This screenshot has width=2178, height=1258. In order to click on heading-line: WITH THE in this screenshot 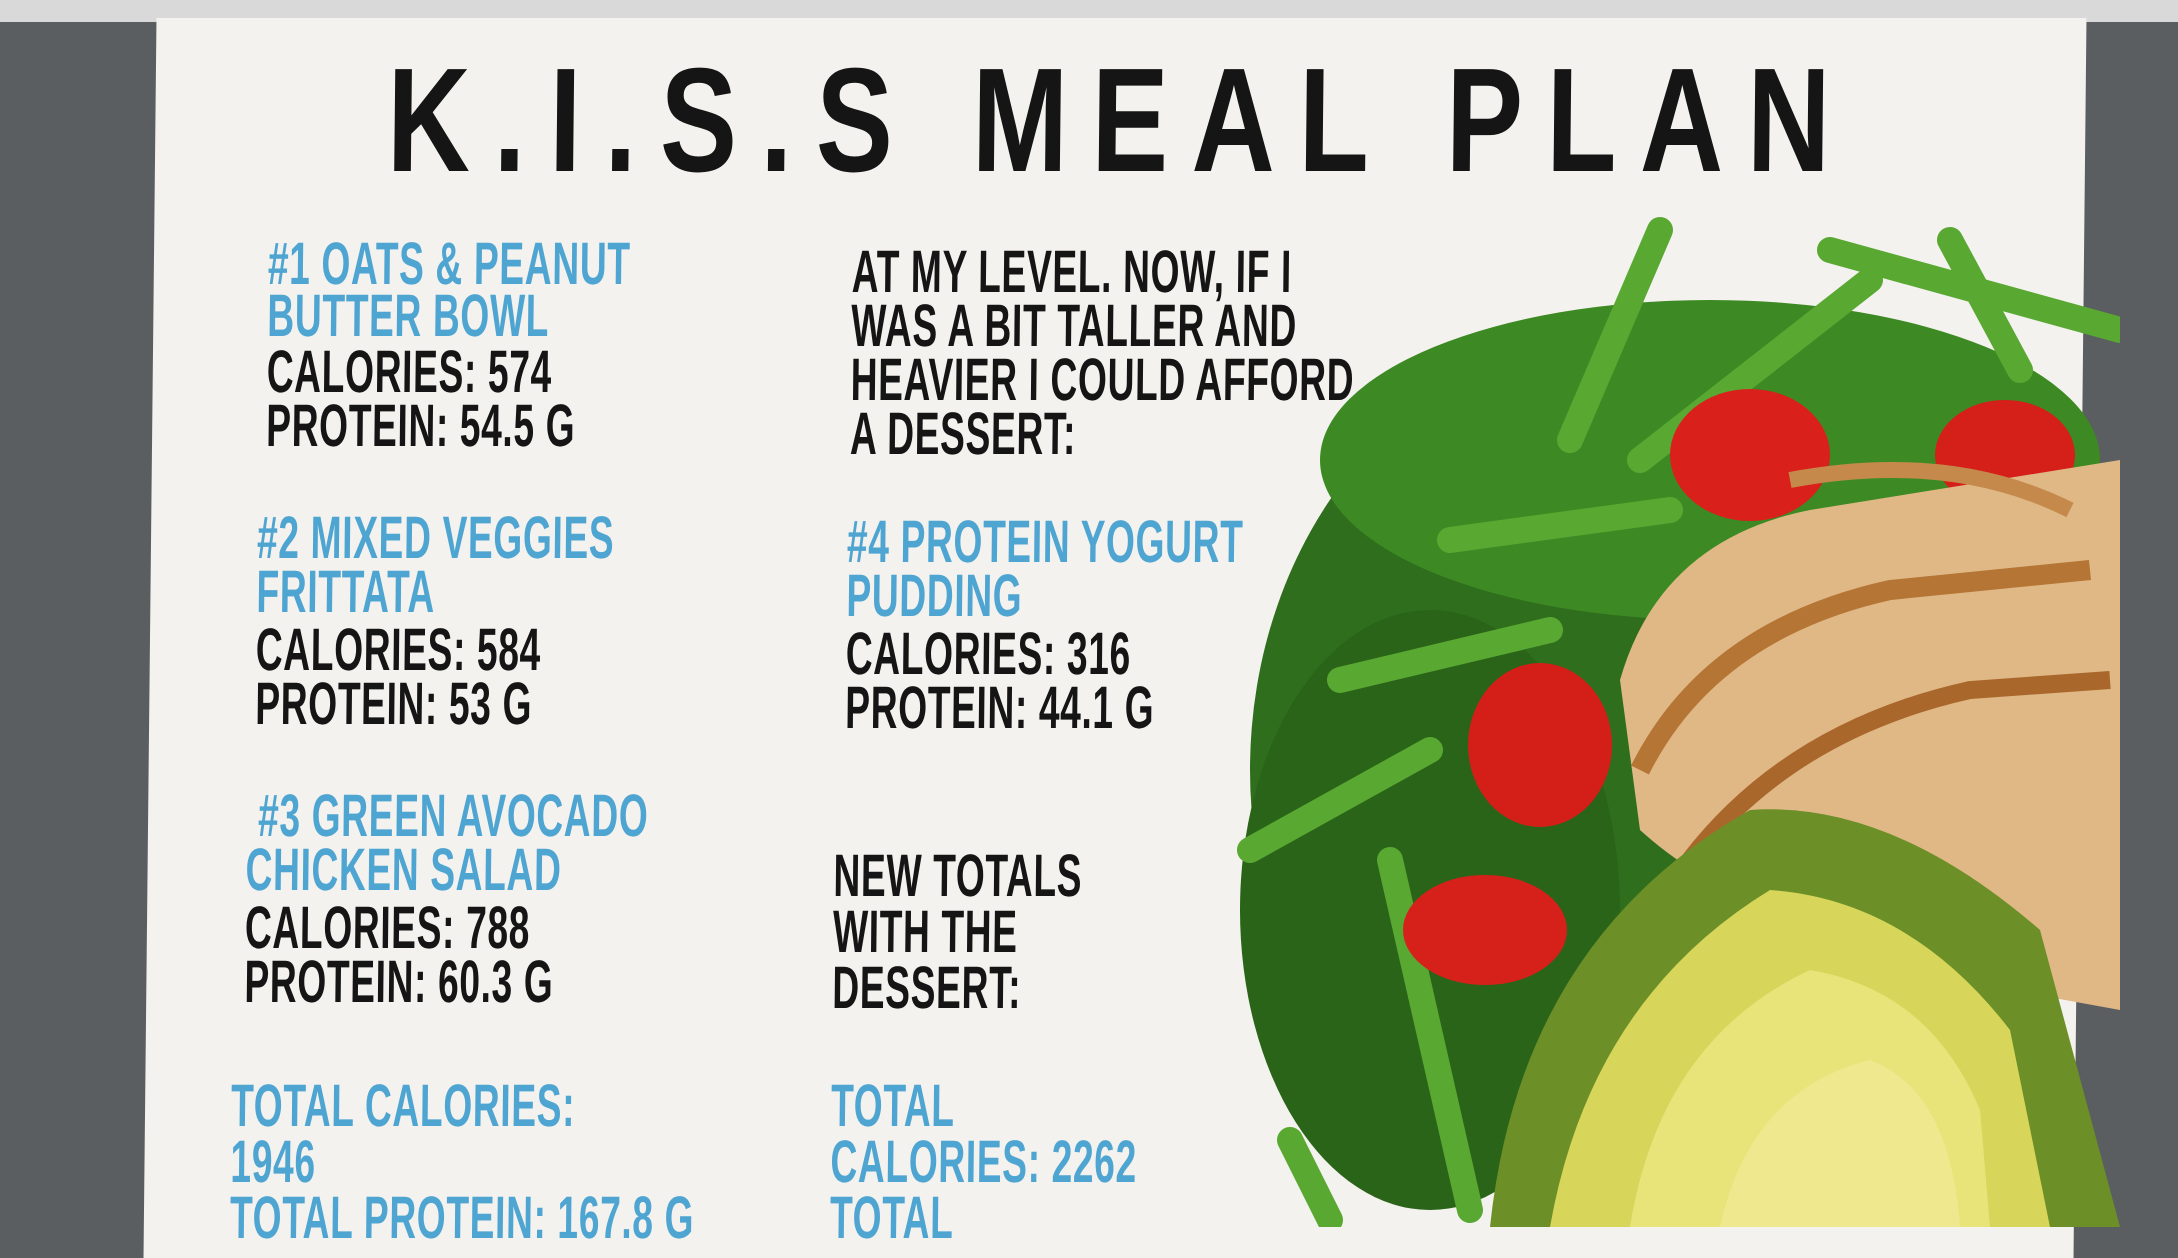, I will do `click(925, 931)`.